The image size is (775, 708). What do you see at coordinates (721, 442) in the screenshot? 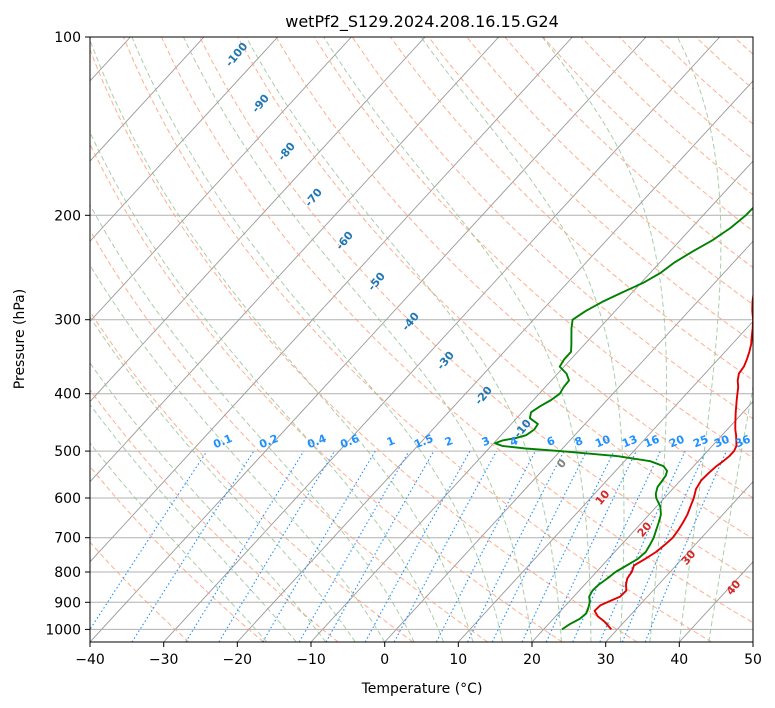
I see `mixing-ratio-label: 30` at bounding box center [721, 442].